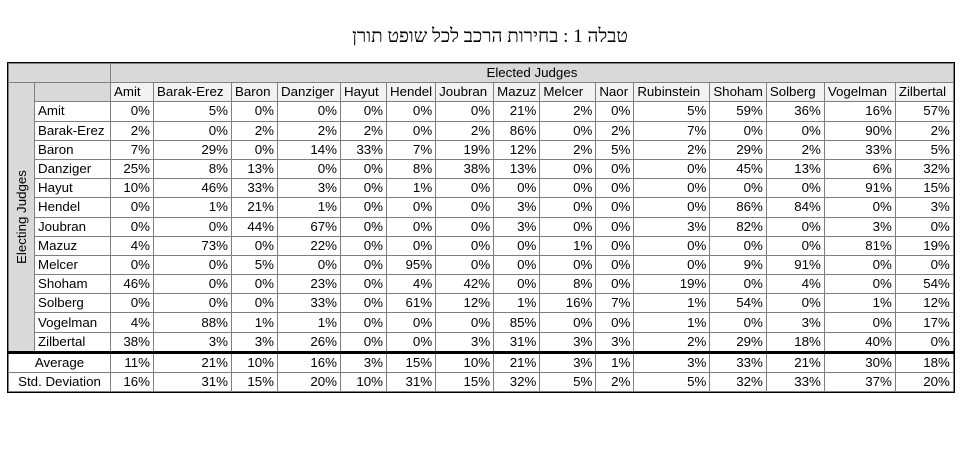 This screenshot has width=980, height=470. I want to click on summary-cell: 3%, so click(363, 361).